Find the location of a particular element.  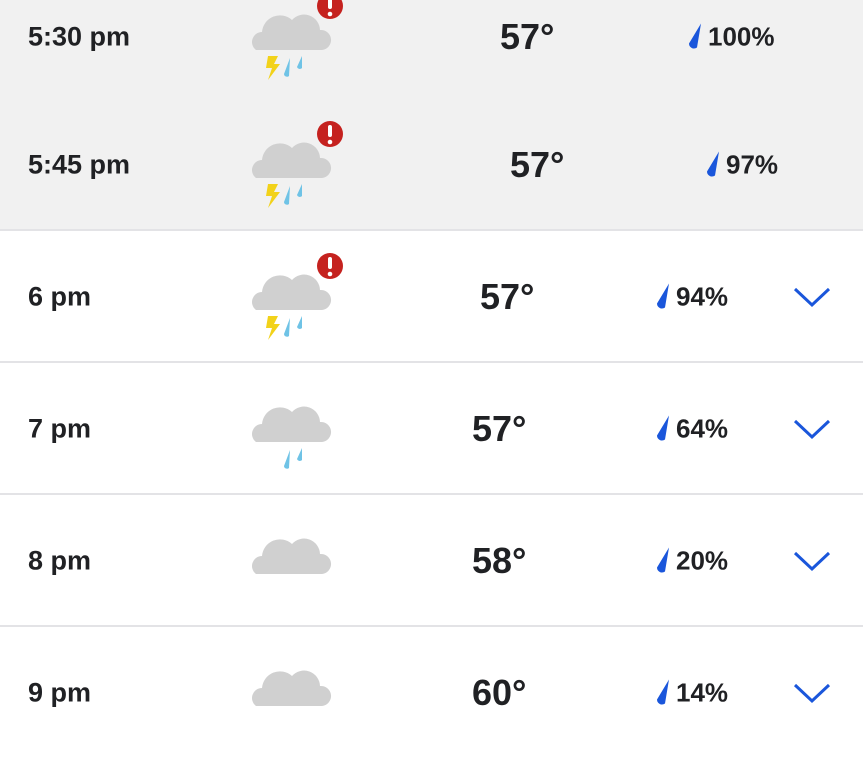

precipitation: 97% is located at coordinates (741, 164).